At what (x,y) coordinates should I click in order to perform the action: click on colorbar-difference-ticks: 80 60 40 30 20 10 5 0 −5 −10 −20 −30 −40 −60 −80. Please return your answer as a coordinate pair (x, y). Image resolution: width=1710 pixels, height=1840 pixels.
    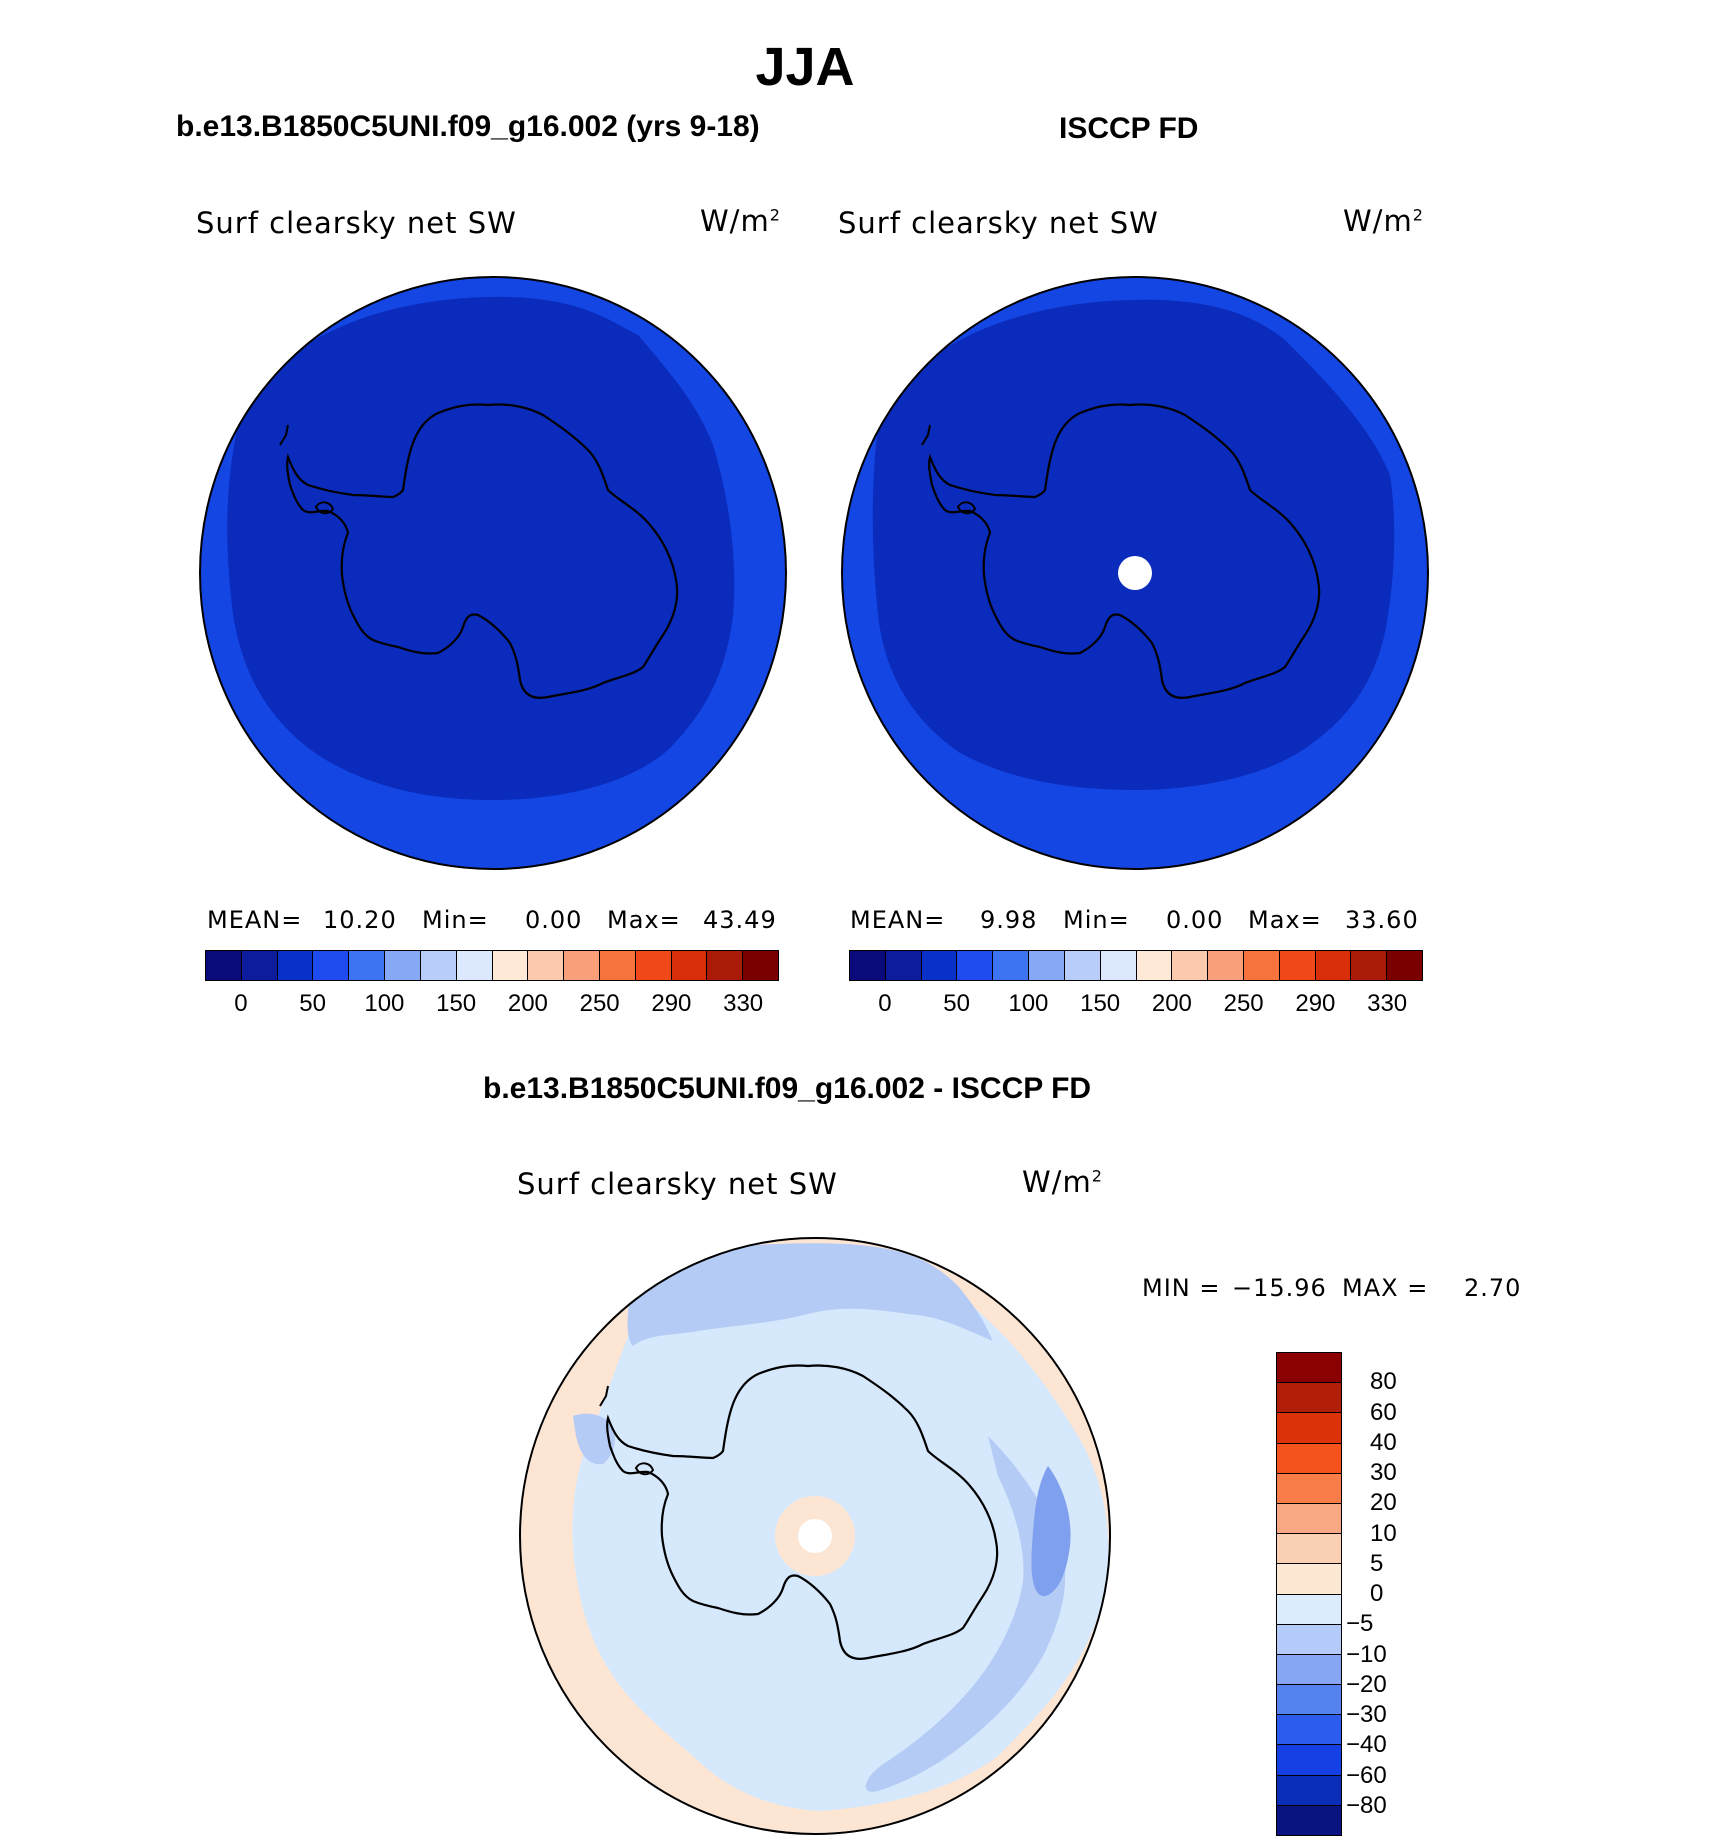
    Looking at the image, I should click on (1398, 1594).